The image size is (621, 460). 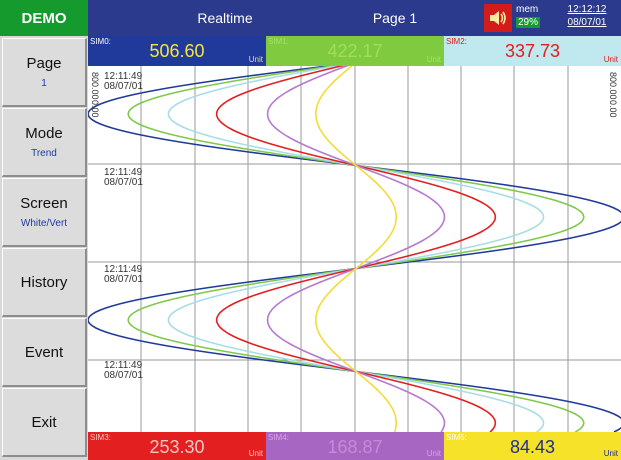 I want to click on mode-button-label: Mode, so click(x=44, y=133).